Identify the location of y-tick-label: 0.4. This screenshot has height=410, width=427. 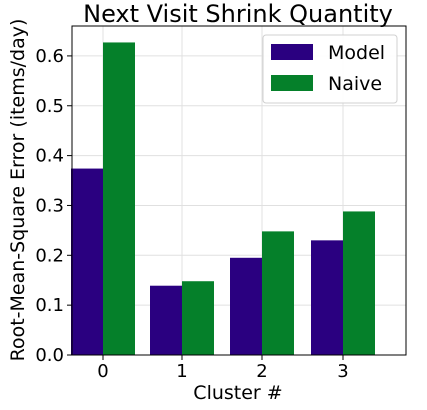
(49, 156).